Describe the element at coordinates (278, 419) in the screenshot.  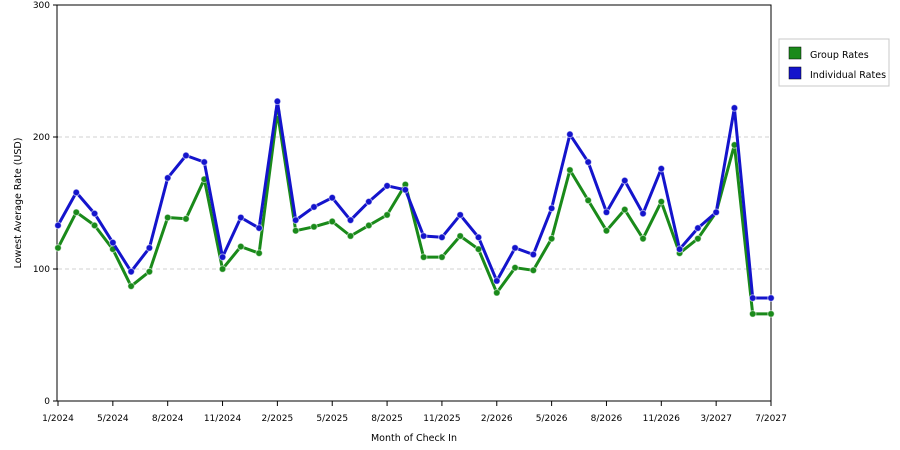
I see `x-tick-label: 2/2025` at that location.